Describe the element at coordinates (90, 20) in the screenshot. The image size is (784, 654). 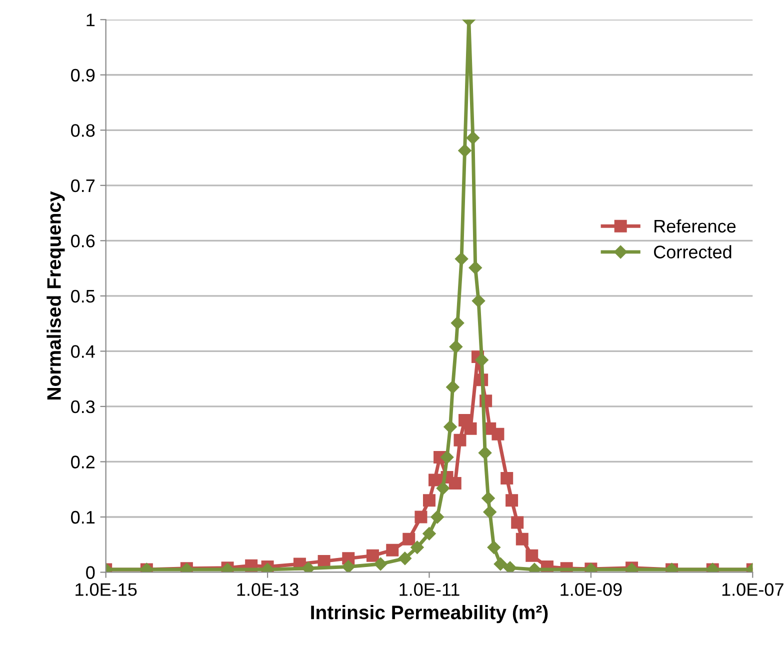
I see `y-tick-label: 1` at that location.